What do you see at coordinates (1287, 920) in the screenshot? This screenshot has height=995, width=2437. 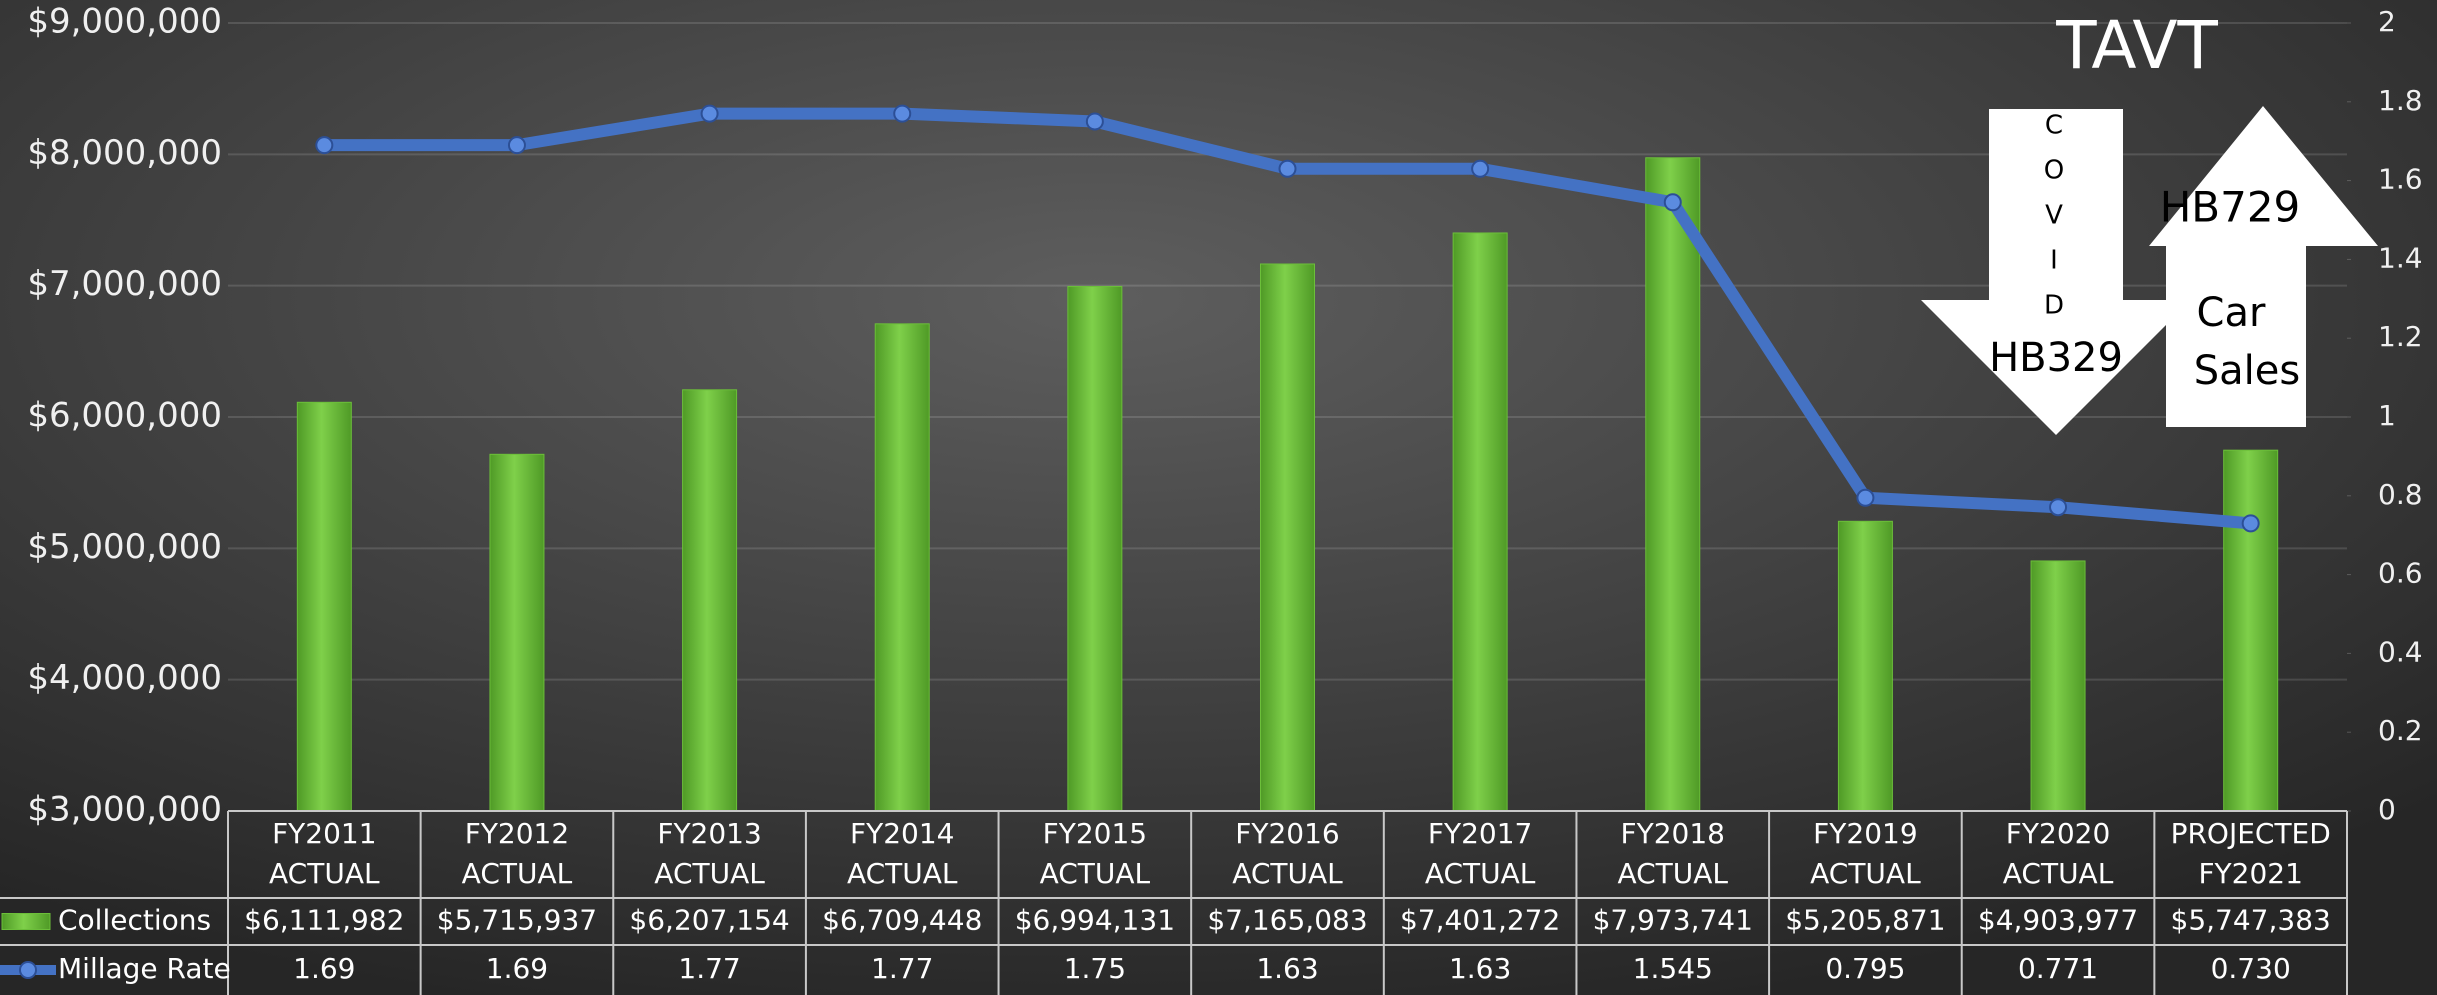 I see `data-label: $7,165,083` at bounding box center [1287, 920].